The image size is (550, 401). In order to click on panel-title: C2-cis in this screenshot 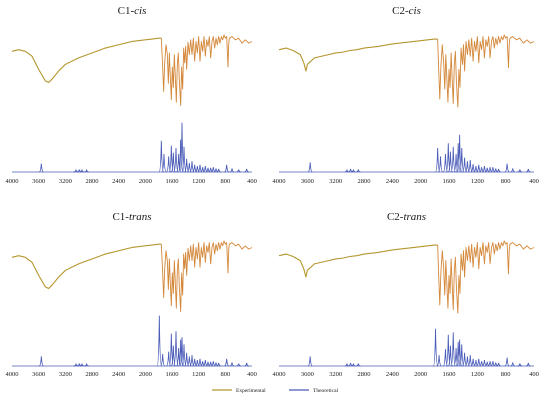, I will do `click(406, 11)`.